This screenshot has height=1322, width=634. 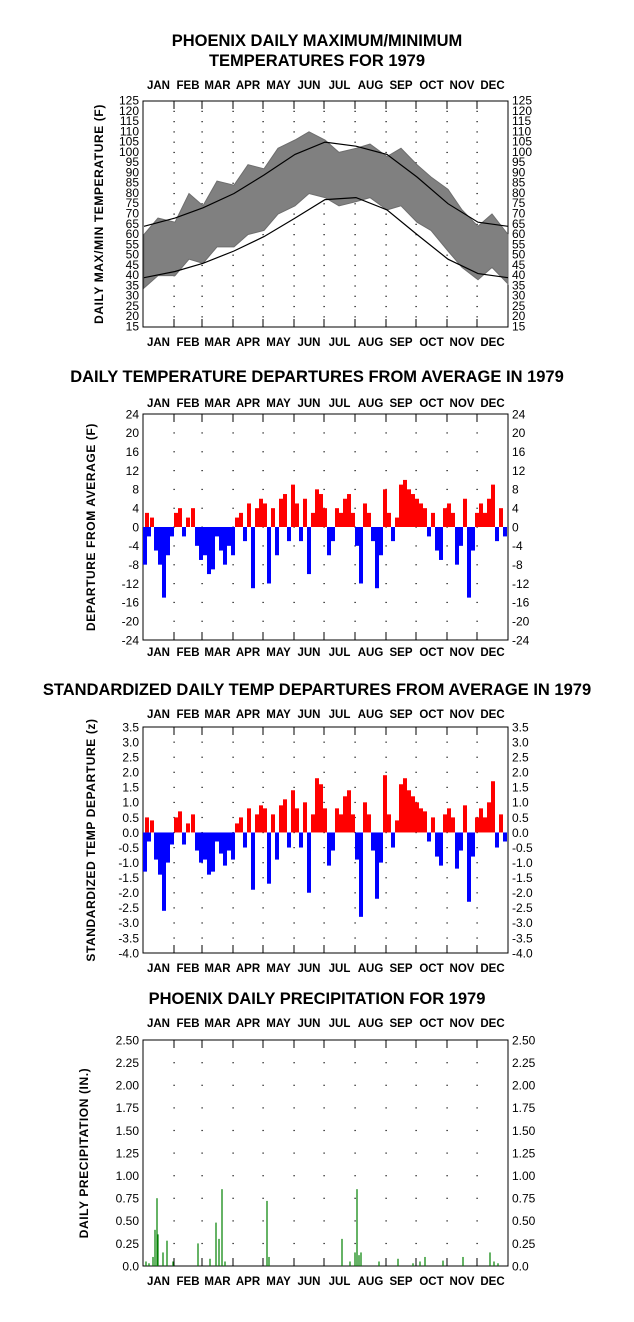 What do you see at coordinates (520, 758) in the screenshot?
I see `y-tick-label-right: 2.5` at bounding box center [520, 758].